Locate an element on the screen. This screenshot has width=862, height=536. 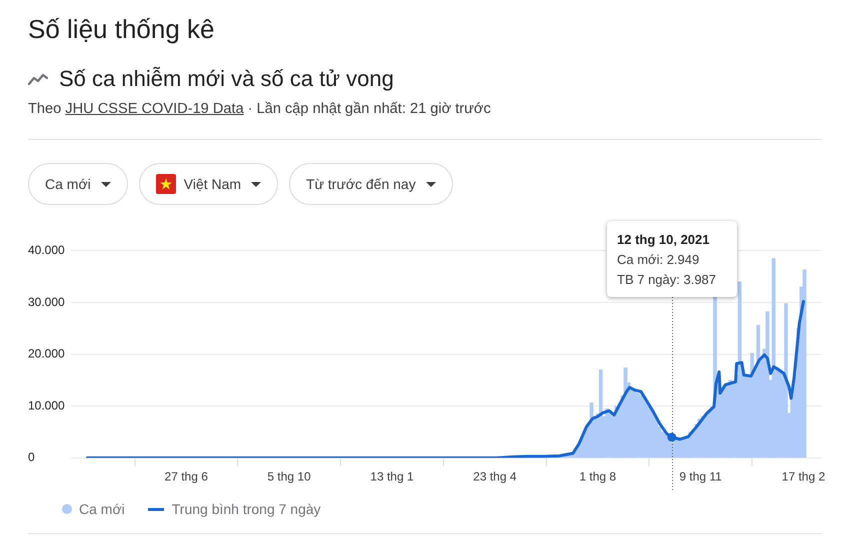
x-tick-label: 5 thg 10 is located at coordinates (289, 476).